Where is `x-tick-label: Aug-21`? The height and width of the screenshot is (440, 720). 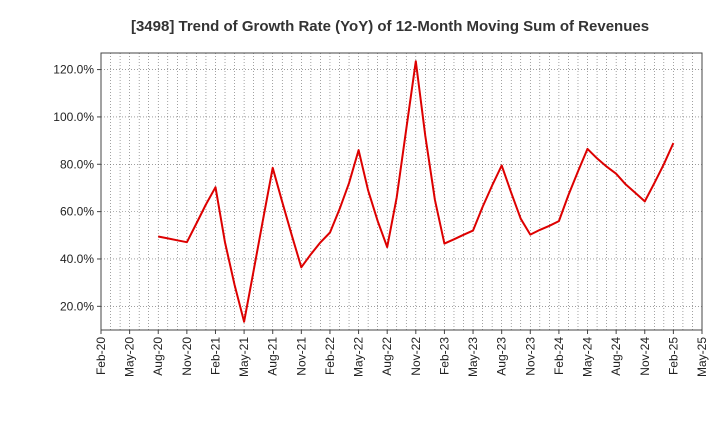 x-tick-label: Aug-21 is located at coordinates (273, 356).